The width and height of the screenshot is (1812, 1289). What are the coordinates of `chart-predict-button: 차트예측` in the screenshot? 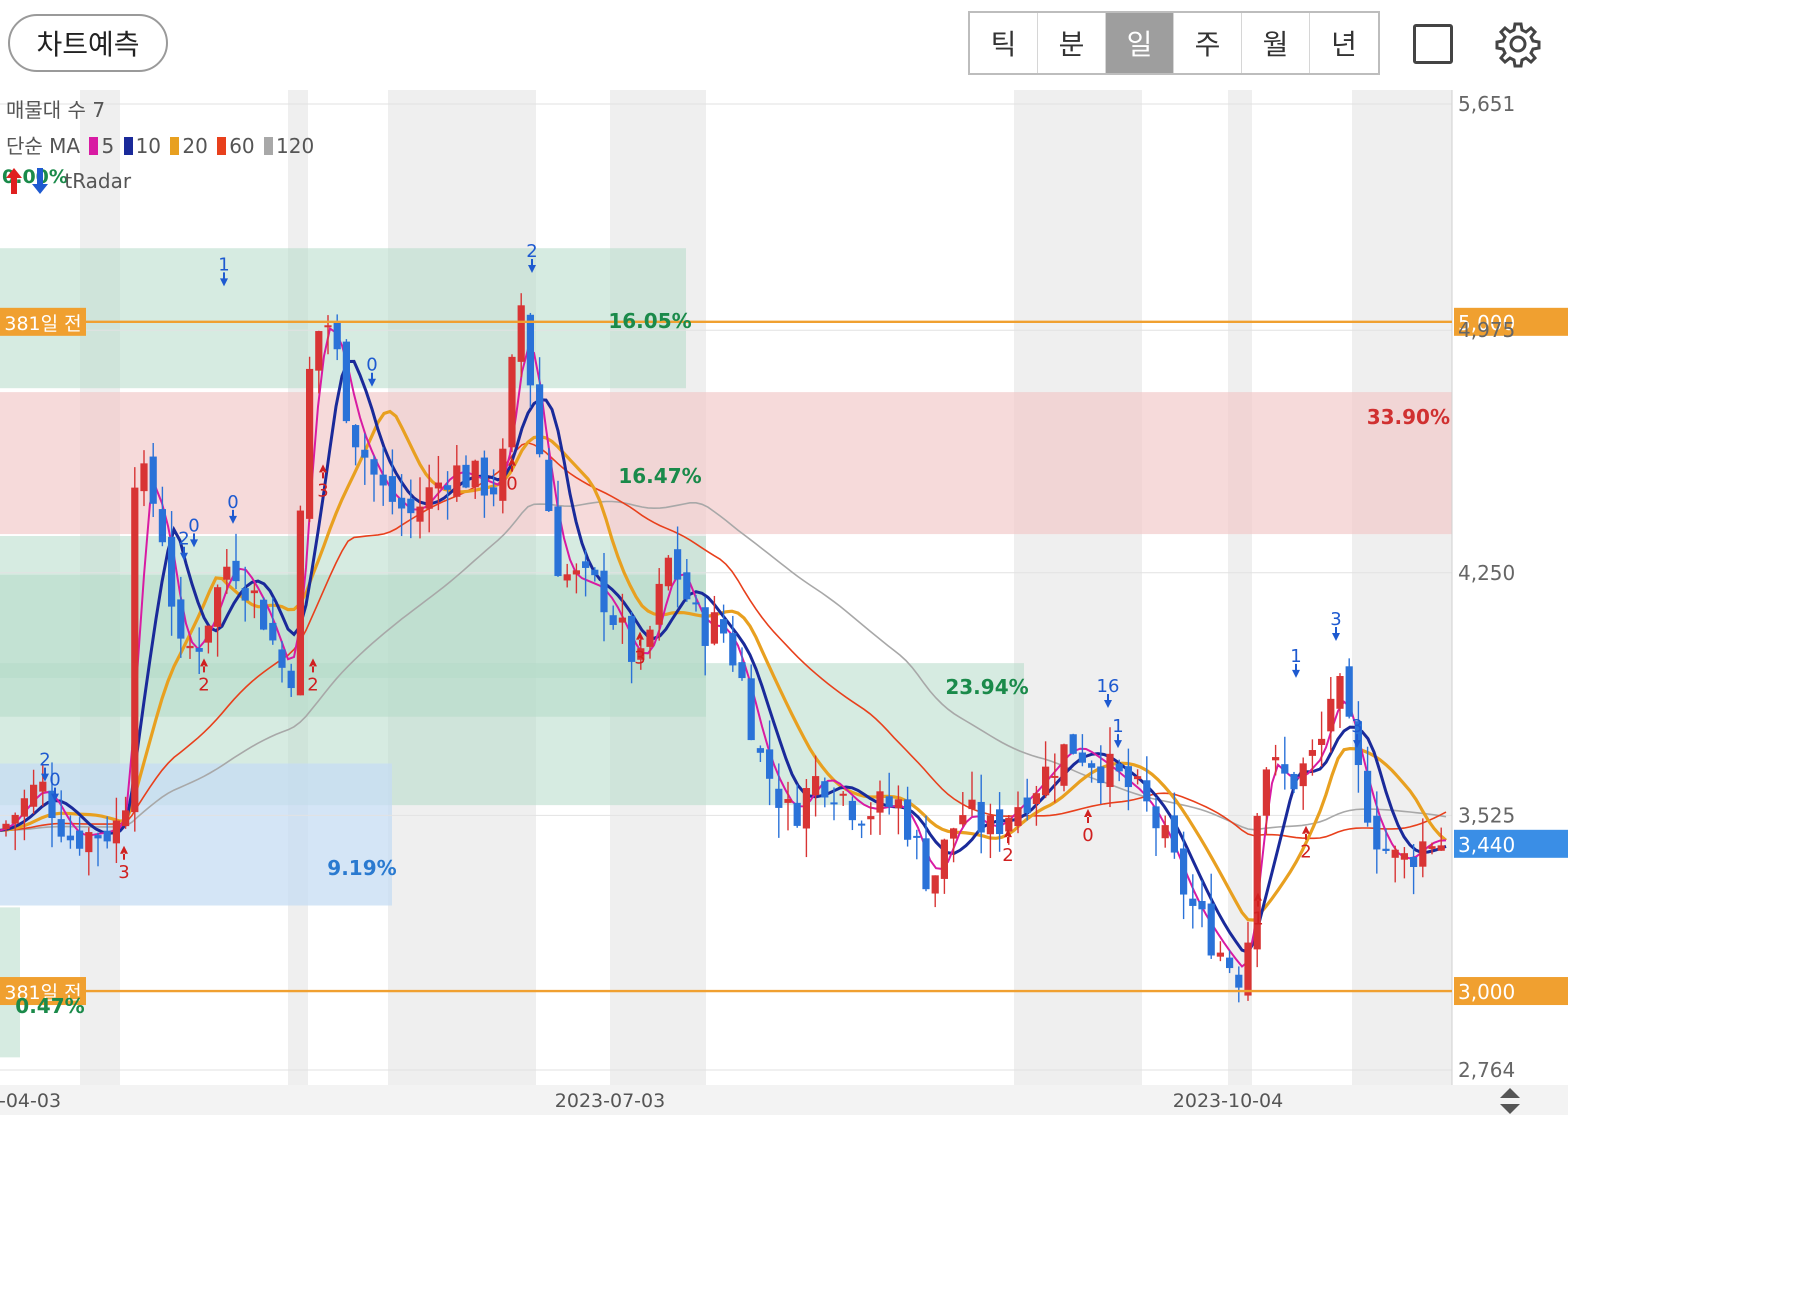 It's located at (88, 43).